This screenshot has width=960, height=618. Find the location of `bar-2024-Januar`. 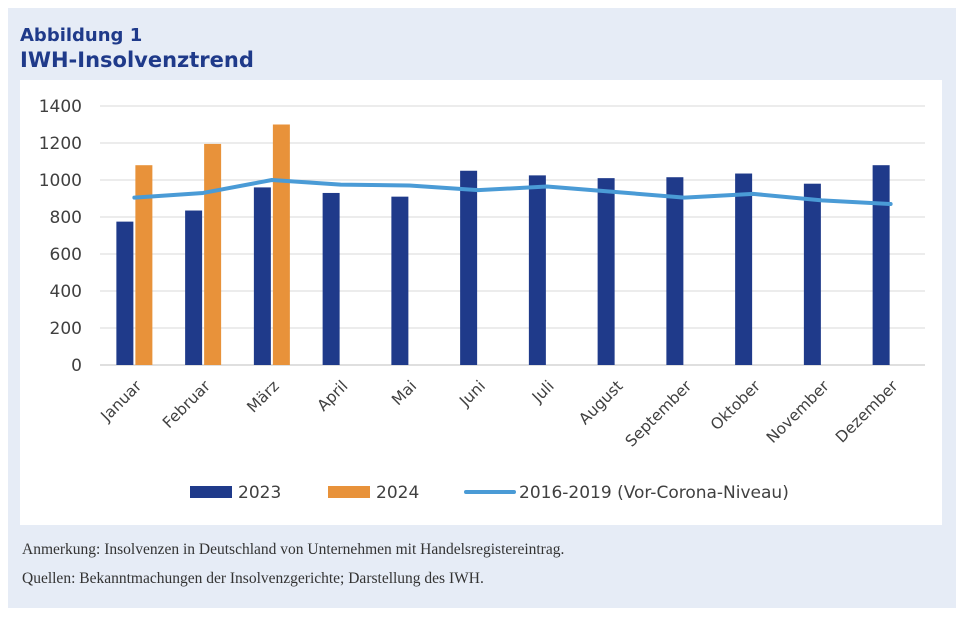

bar-2024-Januar is located at coordinates (144, 265).